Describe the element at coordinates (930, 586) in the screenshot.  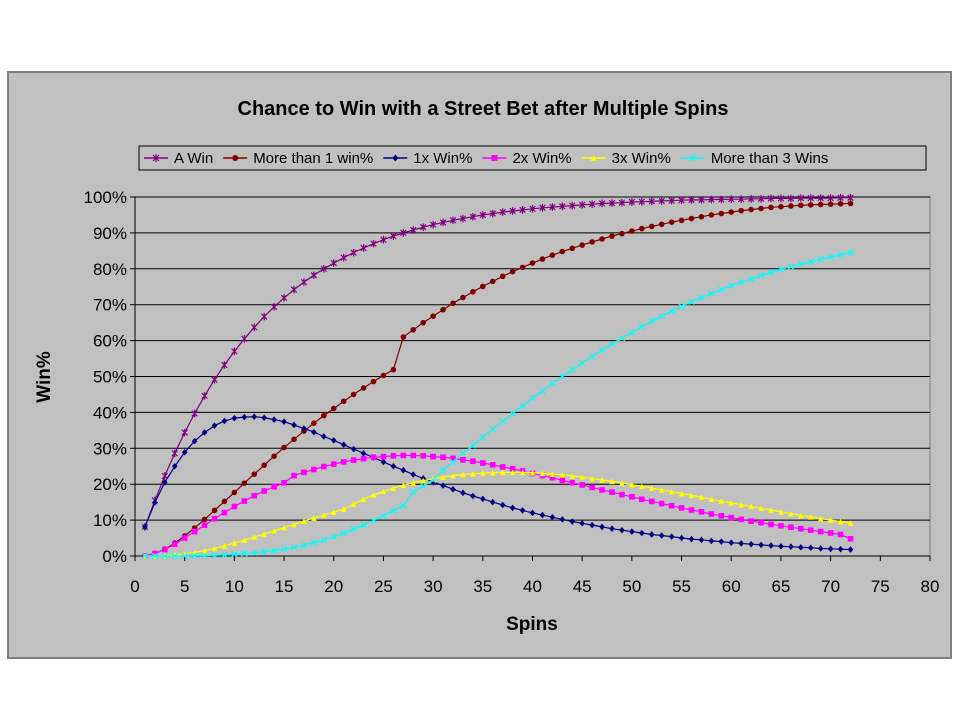
I see `x-tick-label: 80` at that location.